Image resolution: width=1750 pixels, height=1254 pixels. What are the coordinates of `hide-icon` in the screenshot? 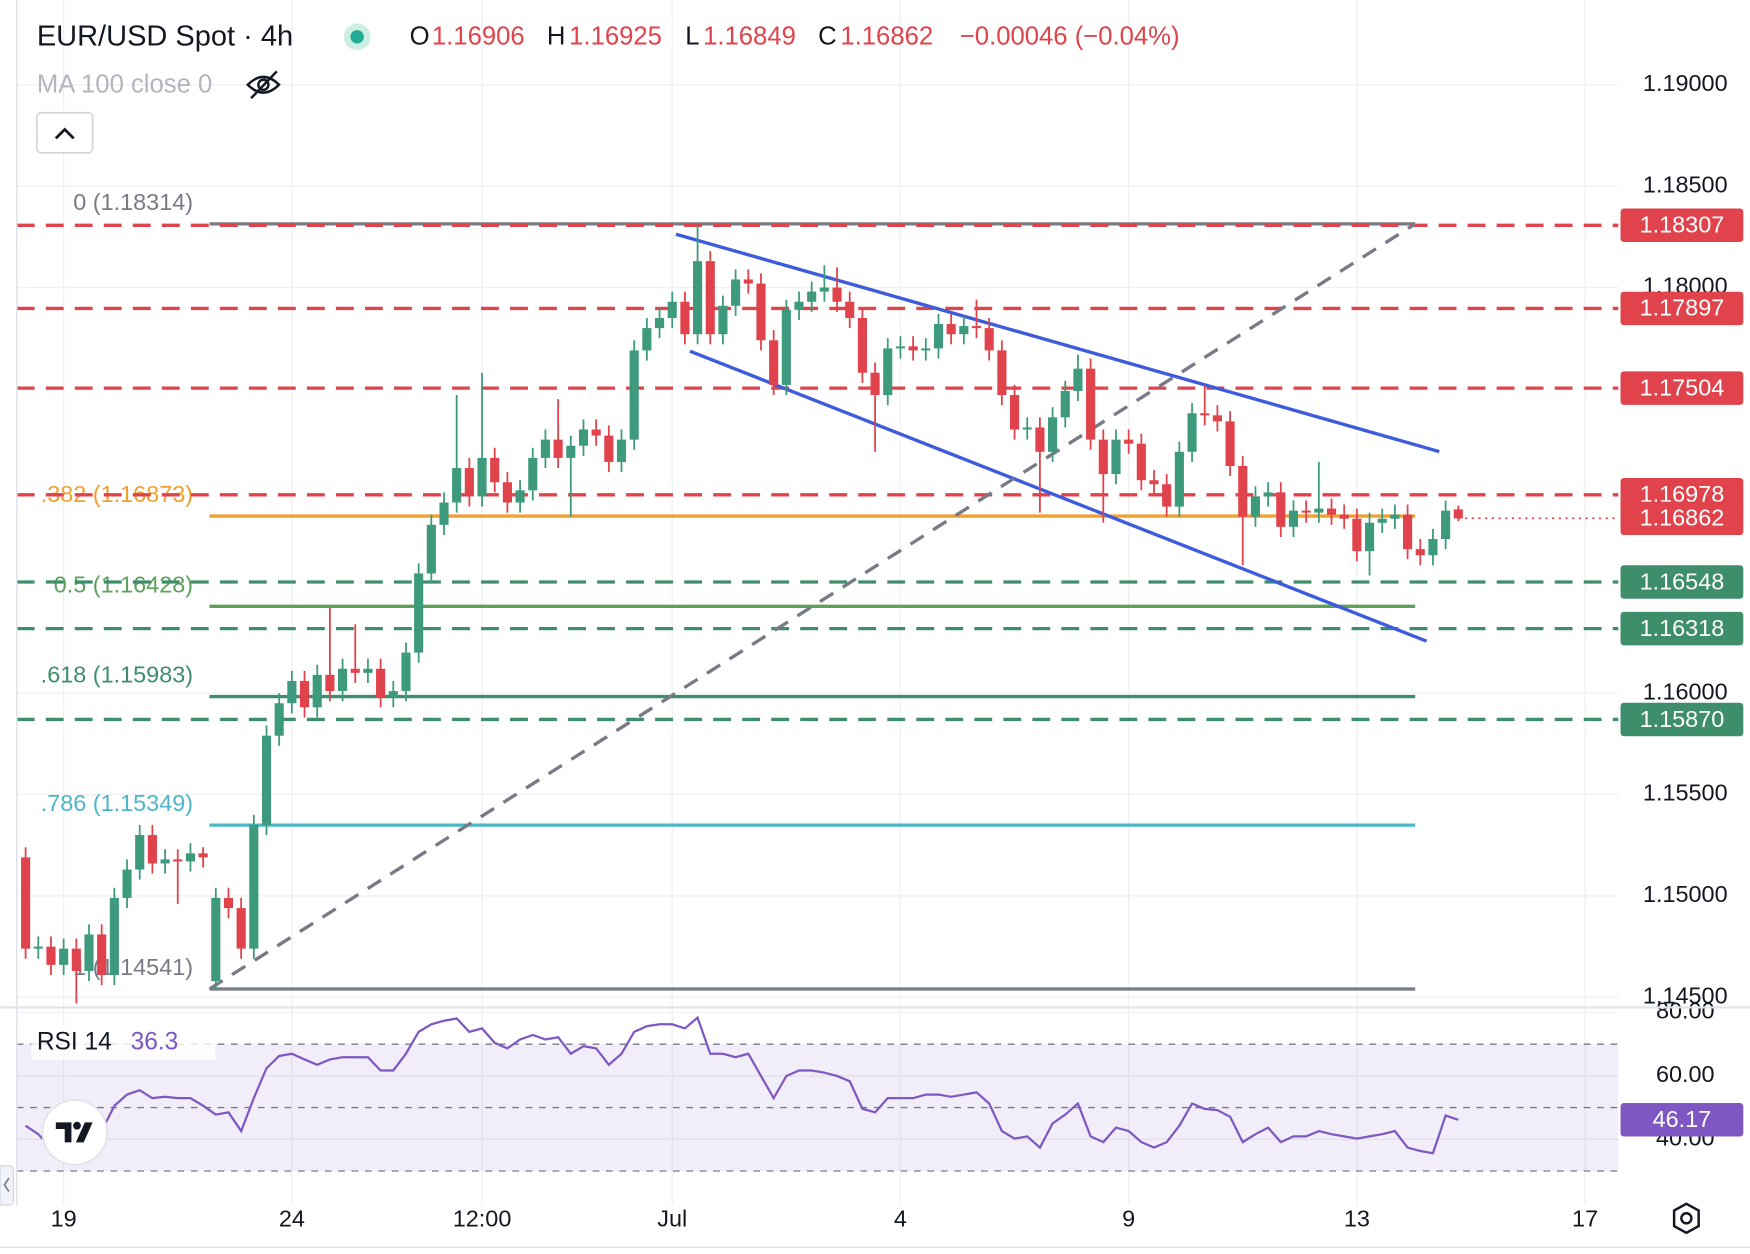 It's located at (263, 85).